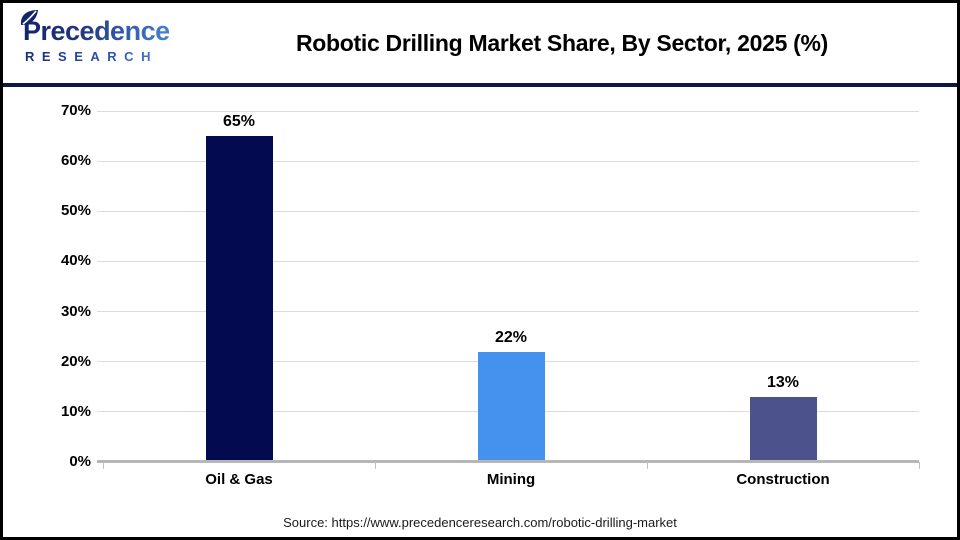  What do you see at coordinates (75, 110) in the screenshot?
I see `y-axis-label: 70%` at bounding box center [75, 110].